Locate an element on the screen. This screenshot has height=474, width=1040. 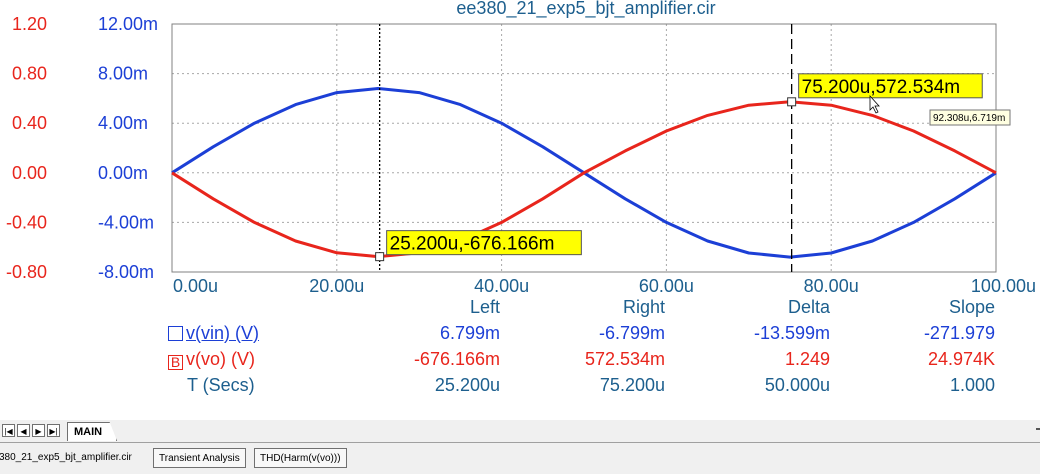
x-axis-ticks: 0.00u 20.00u 40.00u 60.00u 80.00u 100.00u is located at coordinates (604, 286).